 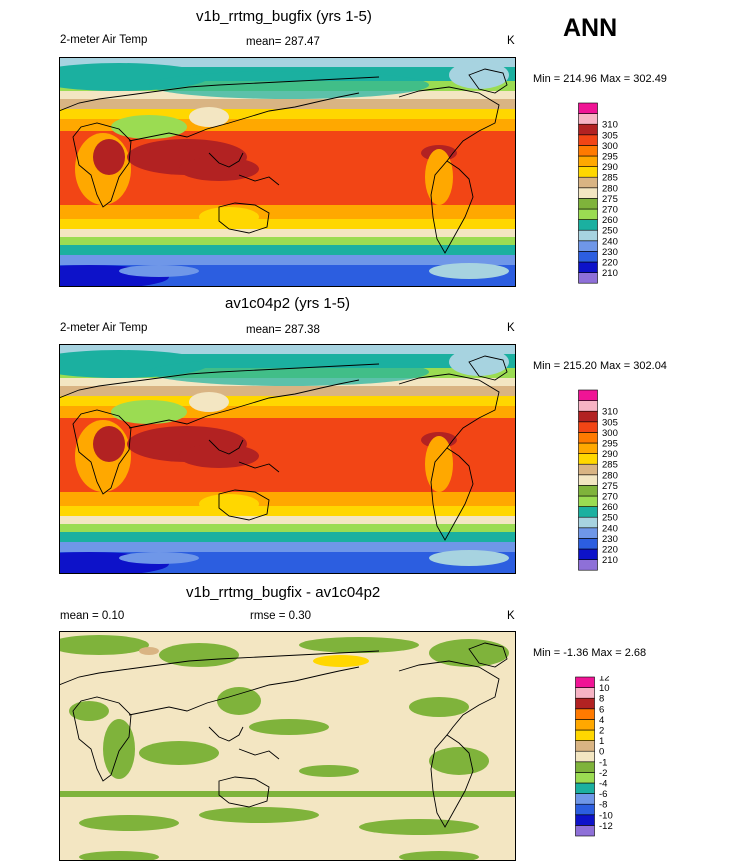 I want to click on panel-3-rmse: rmse = 0.30, so click(x=281, y=616).